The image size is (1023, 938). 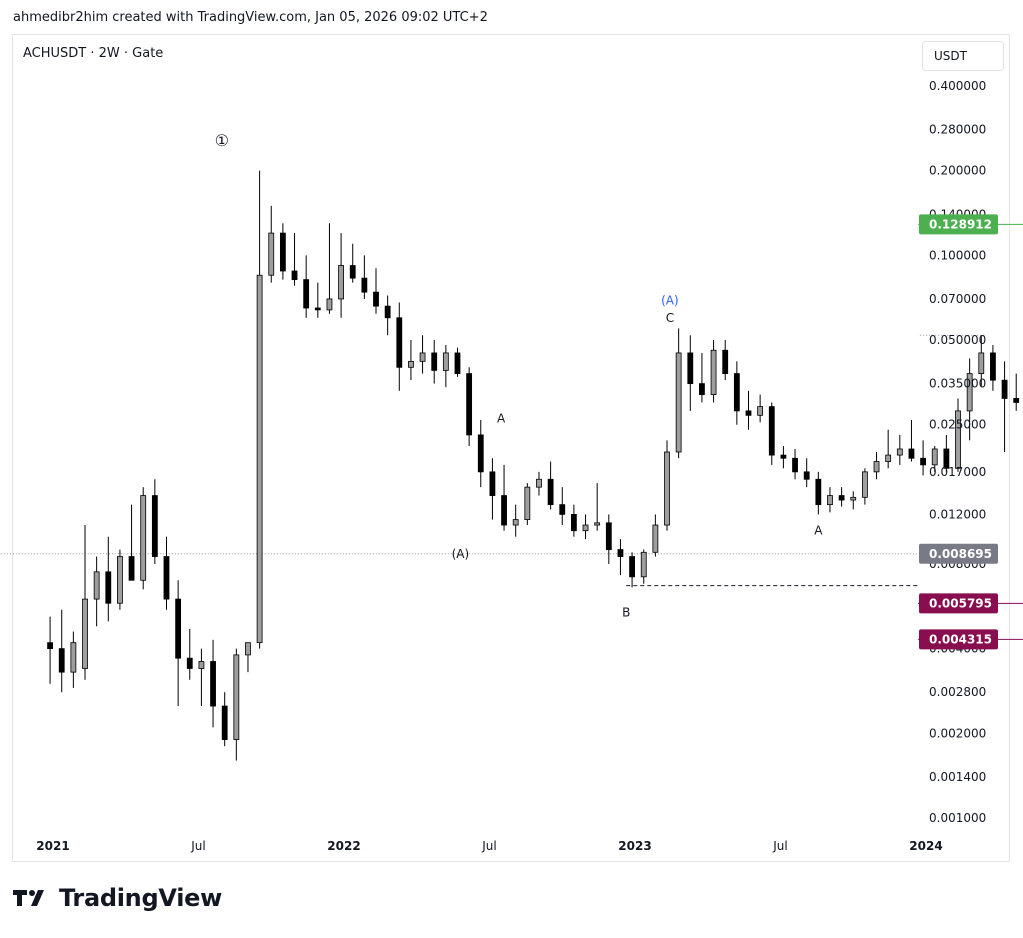 I want to click on price-tag-label: 0.005795, so click(x=960, y=603).